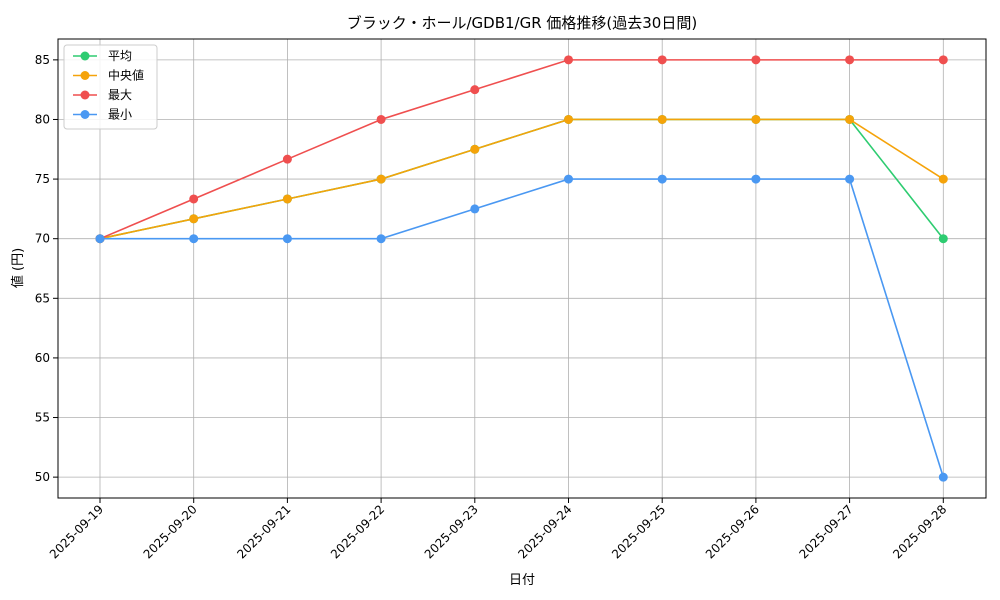  What do you see at coordinates (120, 95) in the screenshot?
I see `legend-label: 最大` at bounding box center [120, 95].